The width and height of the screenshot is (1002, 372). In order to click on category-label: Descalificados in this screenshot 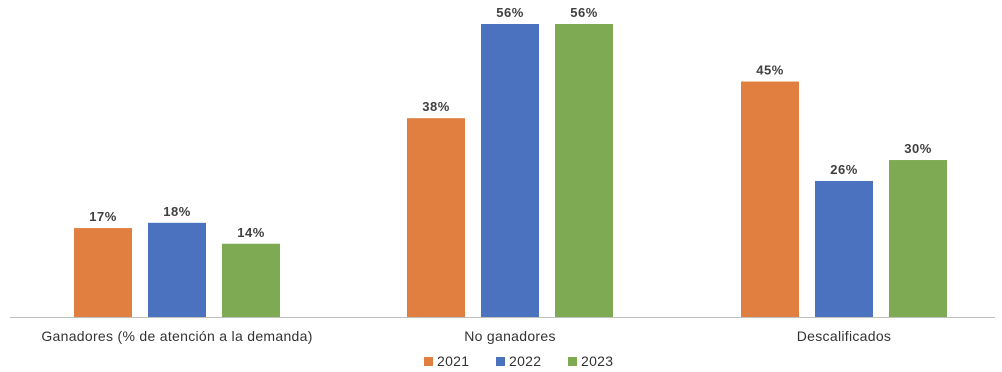, I will do `click(844, 336)`.